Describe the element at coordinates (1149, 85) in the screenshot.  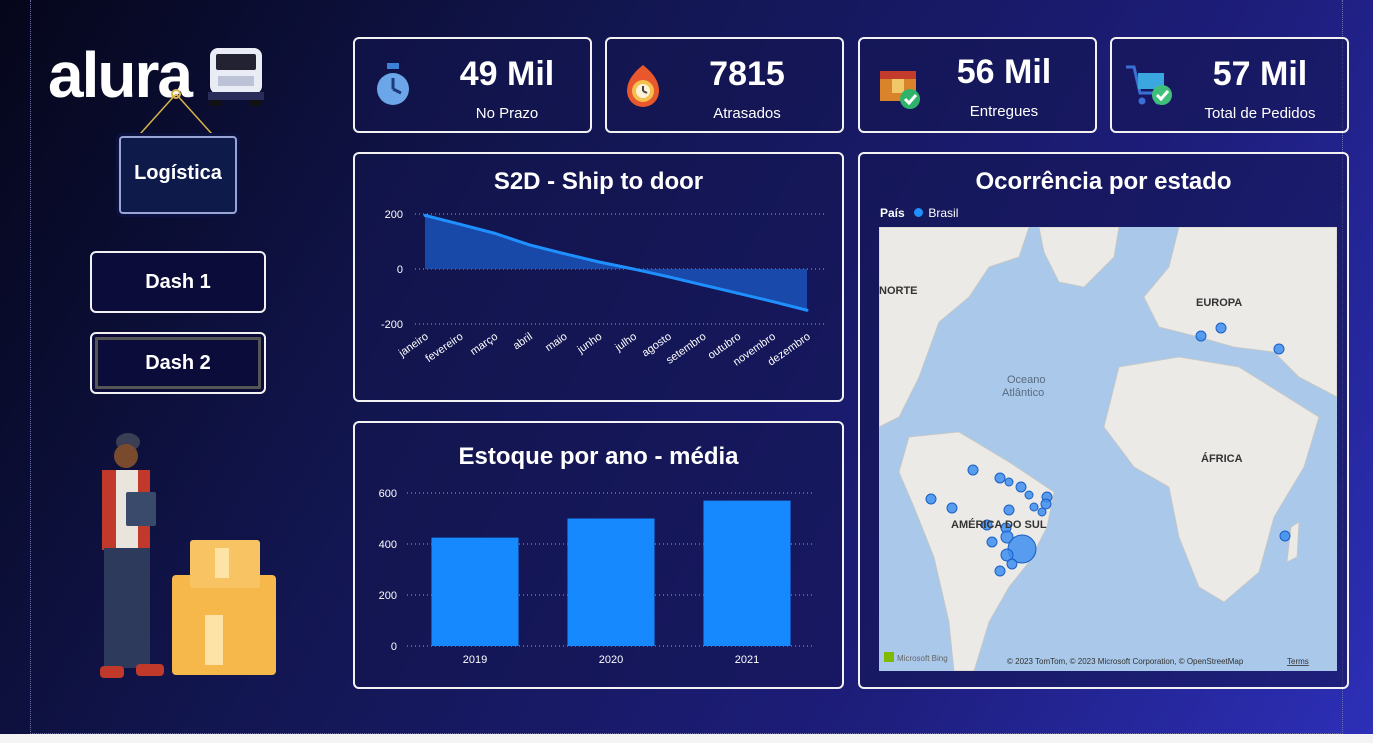
I see `cart-check-icon` at that location.